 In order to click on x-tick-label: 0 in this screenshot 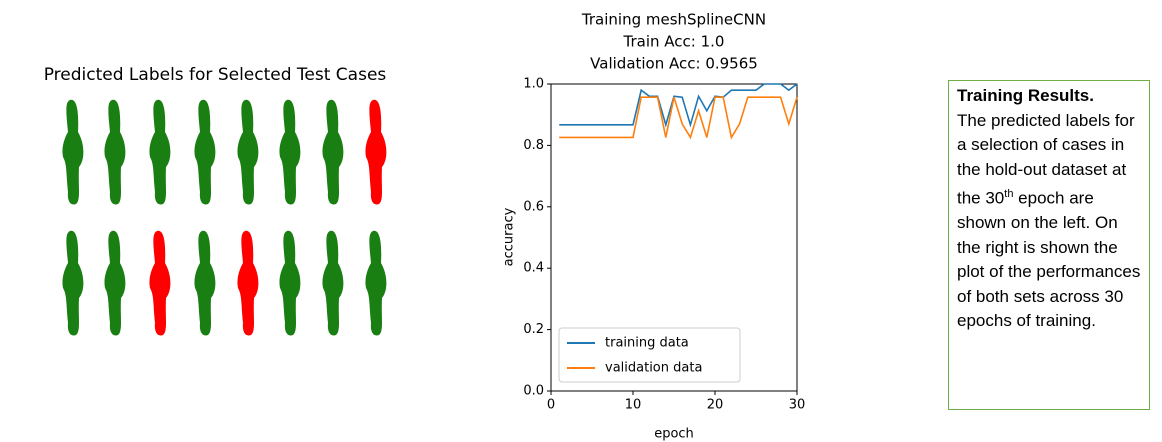, I will do `click(551, 405)`.